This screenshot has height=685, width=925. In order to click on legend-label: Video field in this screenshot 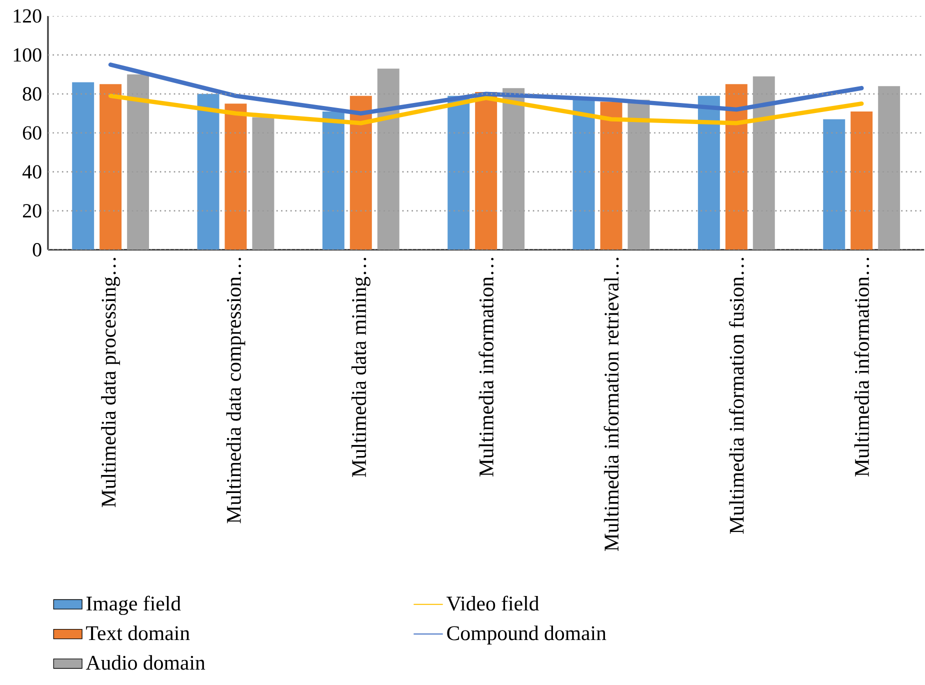, I will do `click(492, 603)`.